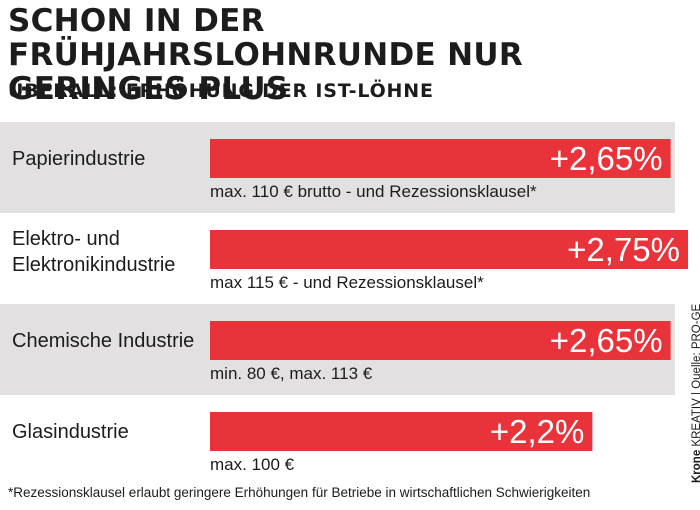 The image size is (700, 510). I want to click on note-label-3: max. 100 €, so click(252, 464).